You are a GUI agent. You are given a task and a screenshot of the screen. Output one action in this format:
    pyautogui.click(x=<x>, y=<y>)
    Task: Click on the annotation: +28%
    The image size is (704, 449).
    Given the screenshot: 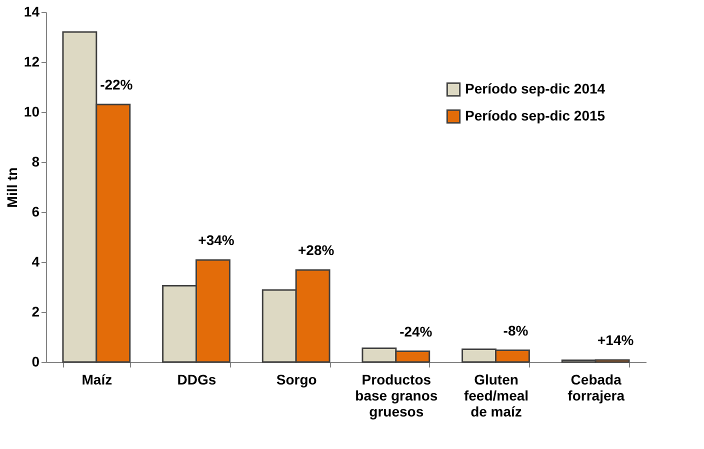 What is the action you would take?
    pyautogui.click(x=316, y=250)
    